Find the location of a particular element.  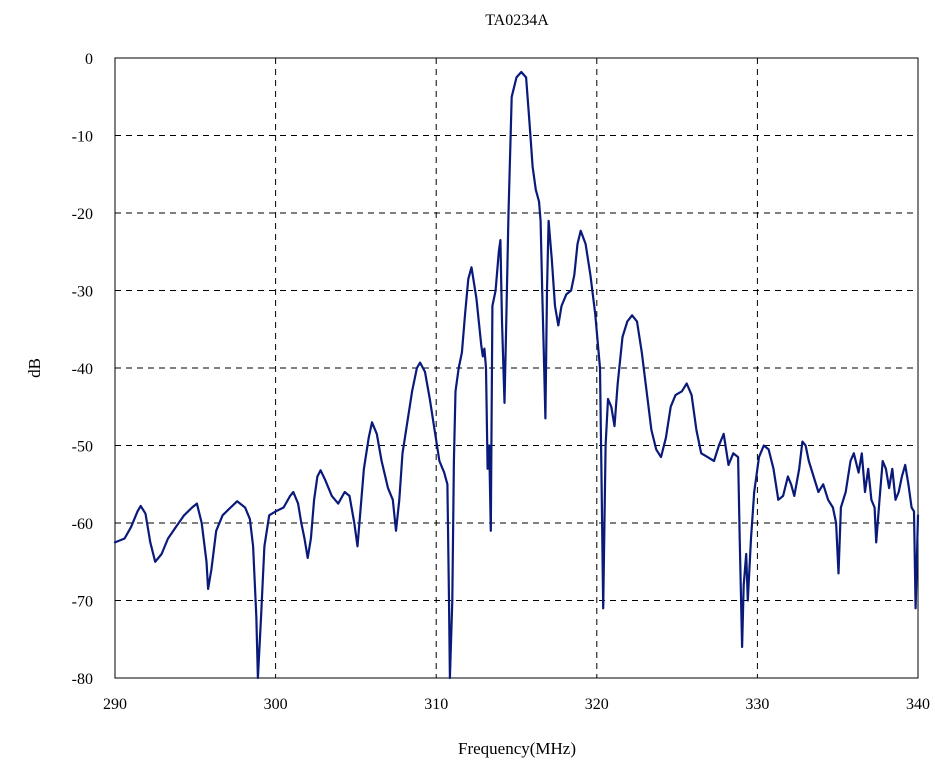

x-tick-label: 290 is located at coordinates (115, 704).